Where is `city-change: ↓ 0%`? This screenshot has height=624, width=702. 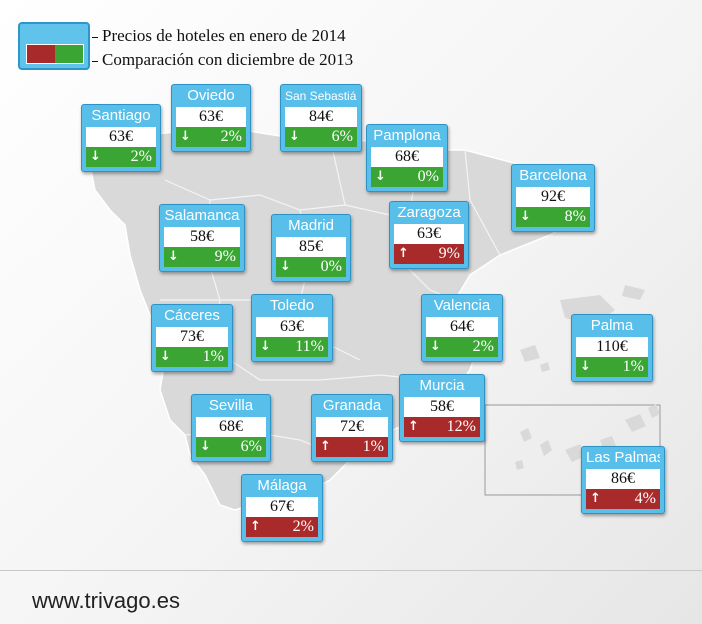
city-change: ↓ 0% is located at coordinates (407, 177).